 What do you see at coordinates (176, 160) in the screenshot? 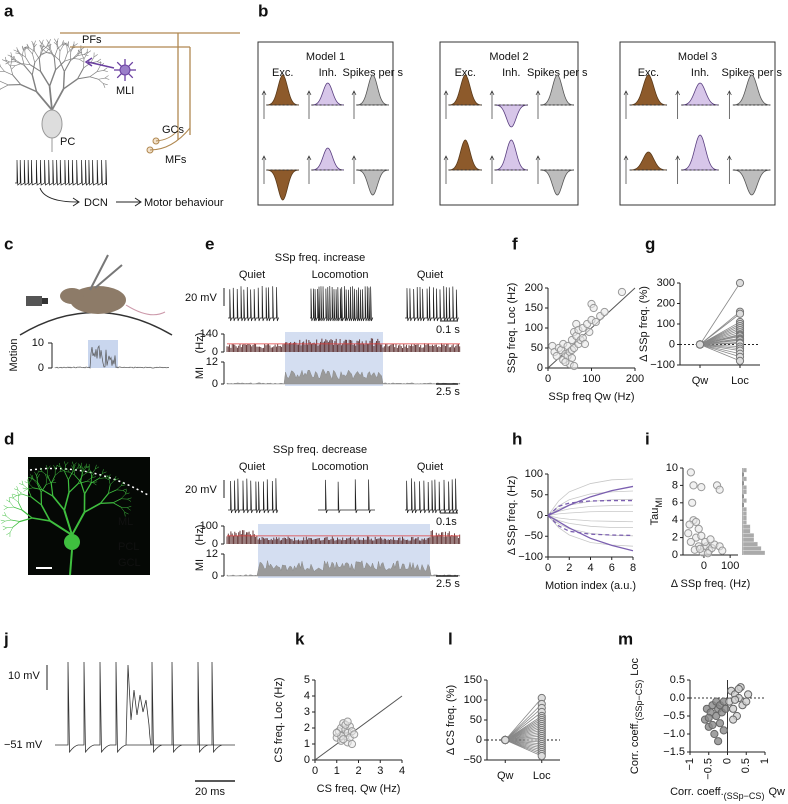
I see `mfs-label: MFs` at bounding box center [176, 160].